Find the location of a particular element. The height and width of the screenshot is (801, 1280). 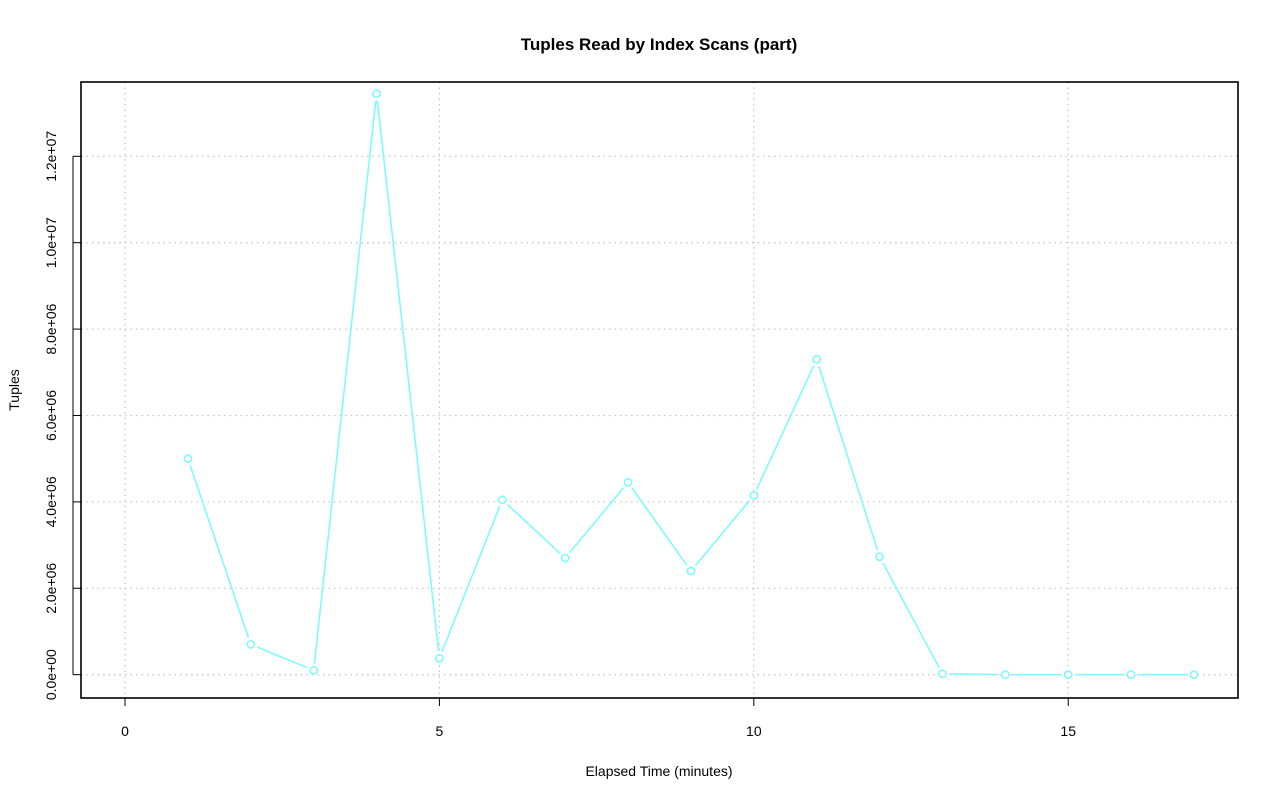

x-tick-label: 0 is located at coordinates (125, 731).